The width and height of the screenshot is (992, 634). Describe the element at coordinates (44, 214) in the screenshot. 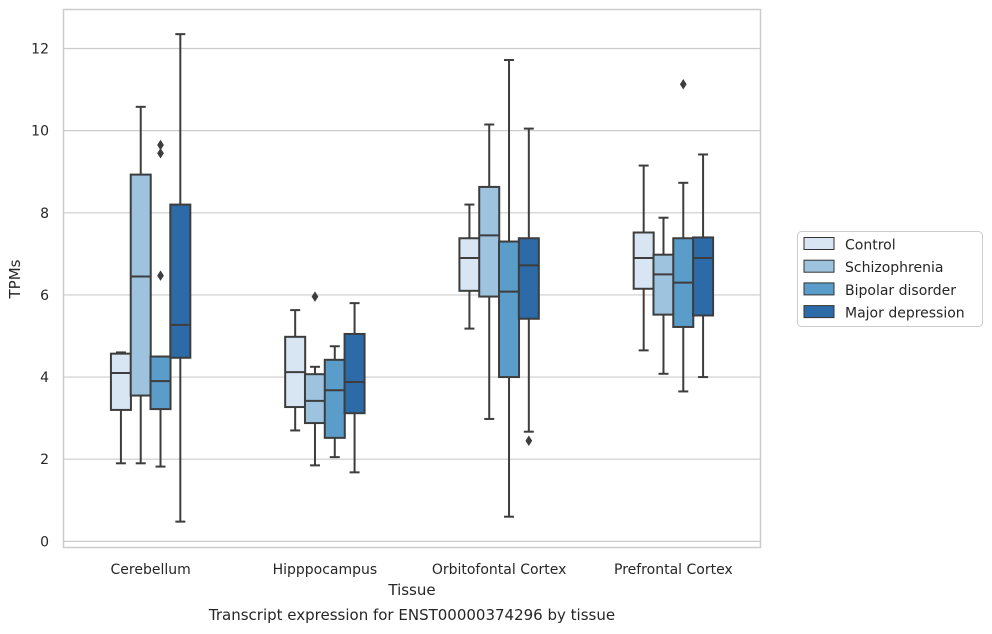

I see `y-tick-label: 8` at that location.